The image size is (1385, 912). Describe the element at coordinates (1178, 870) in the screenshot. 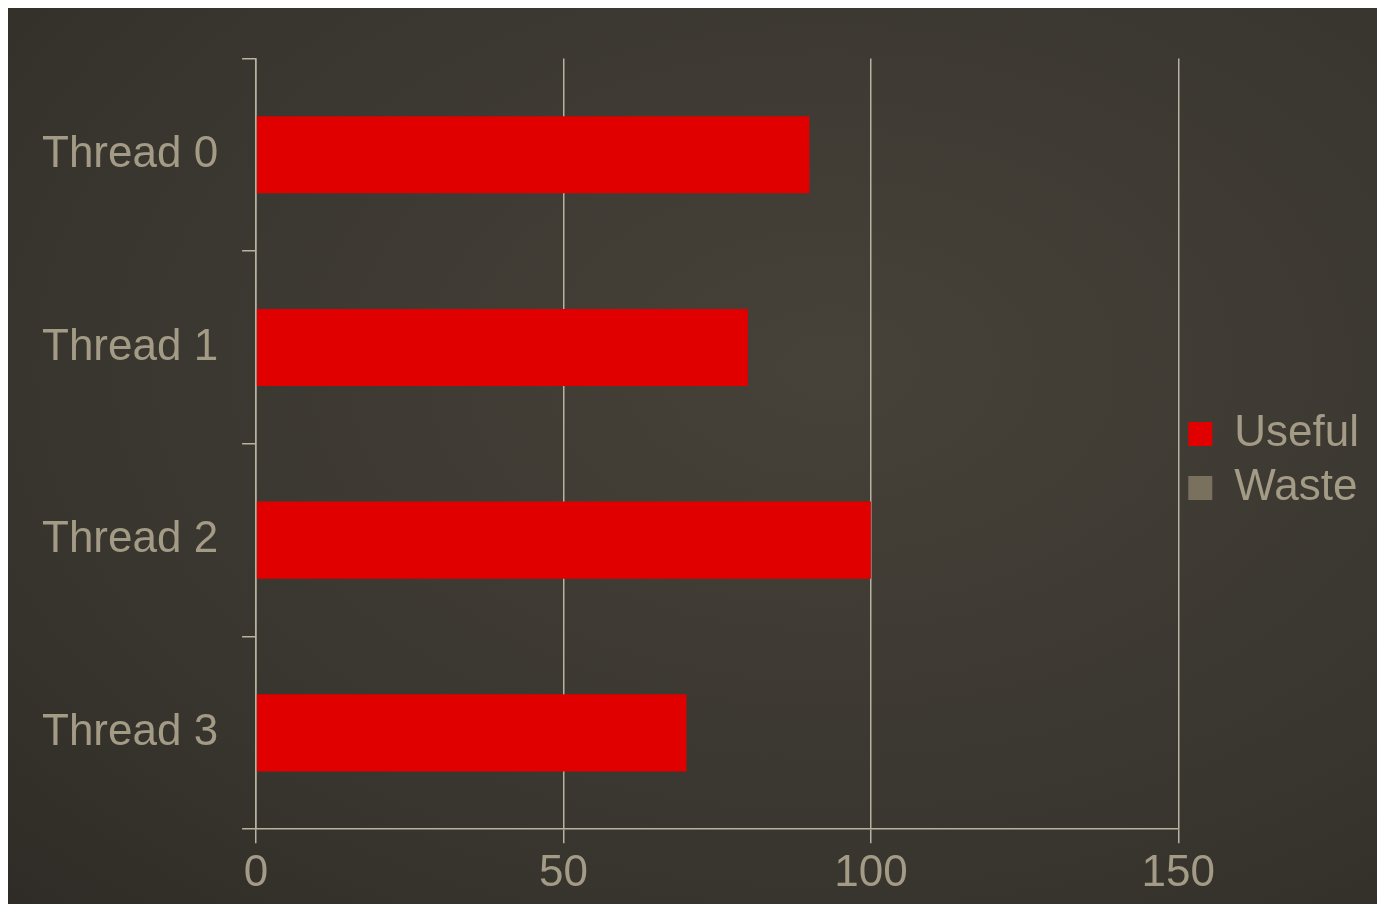

I see `x-tick-label: 150` at that location.